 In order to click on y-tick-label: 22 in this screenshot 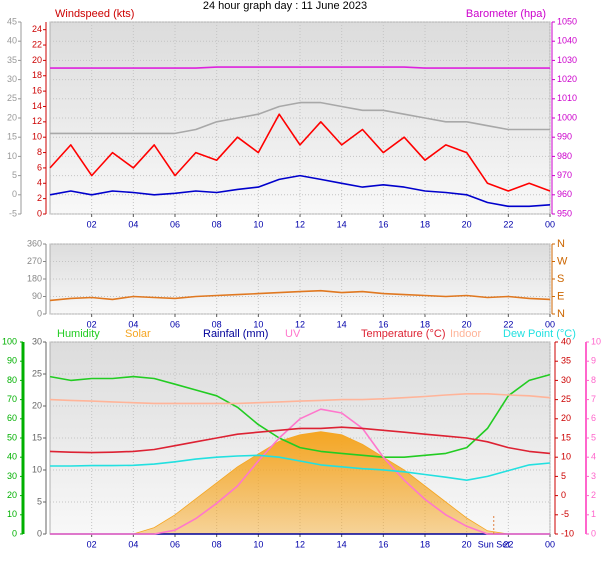, I will do `click(37, 44)`.